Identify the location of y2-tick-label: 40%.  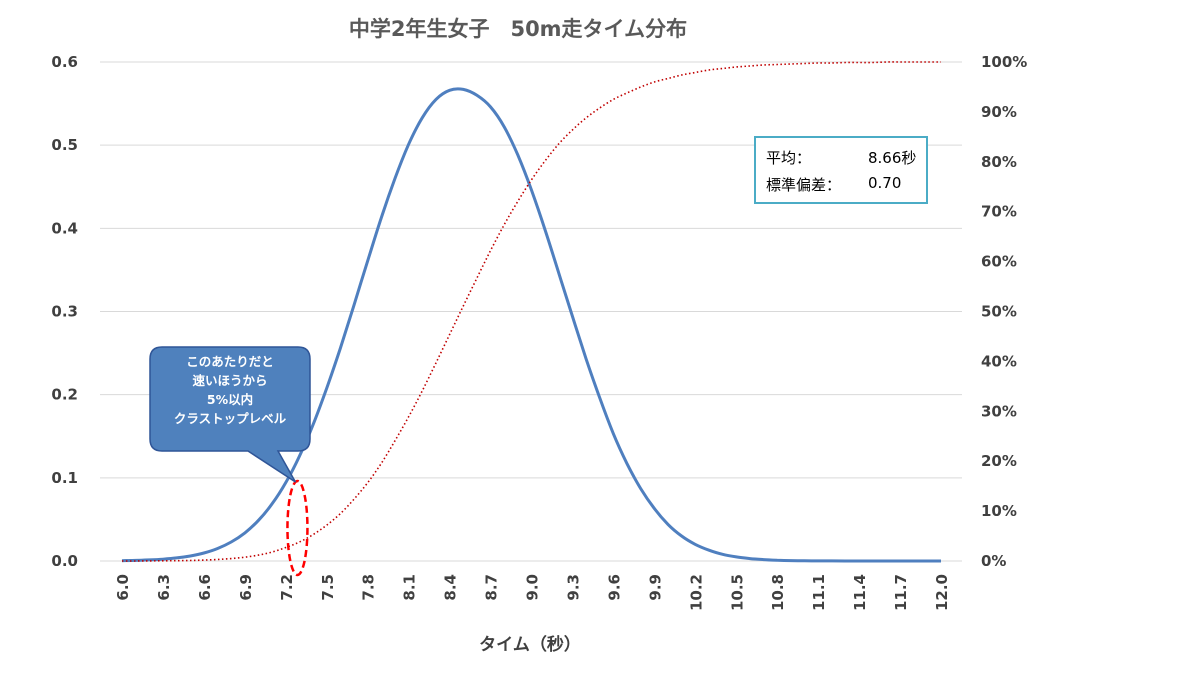
(999, 361).